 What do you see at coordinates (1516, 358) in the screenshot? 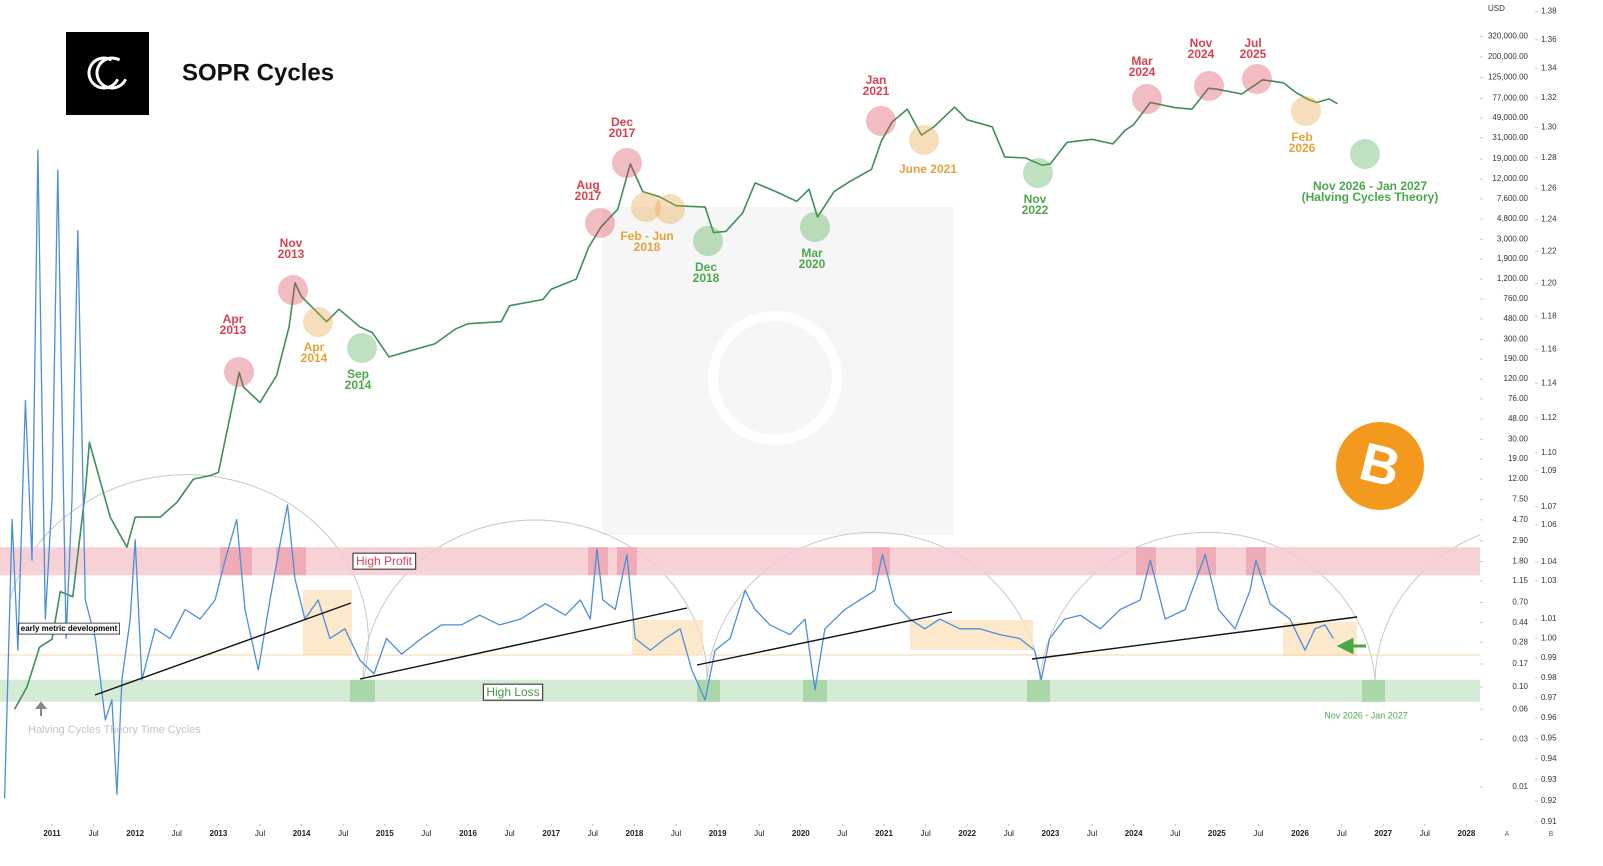
I see `y-tick-label: 190.00` at bounding box center [1516, 358].